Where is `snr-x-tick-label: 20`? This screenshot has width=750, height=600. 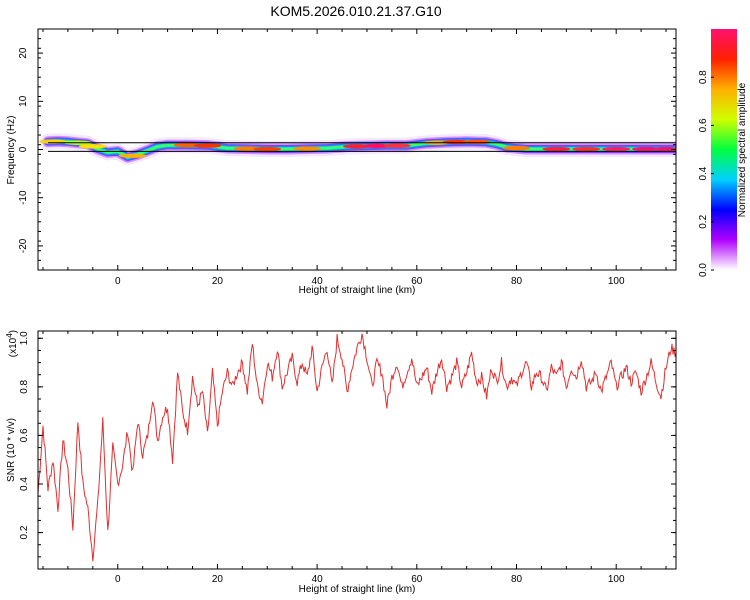 snr-x-tick-label: 20 is located at coordinates (218, 579).